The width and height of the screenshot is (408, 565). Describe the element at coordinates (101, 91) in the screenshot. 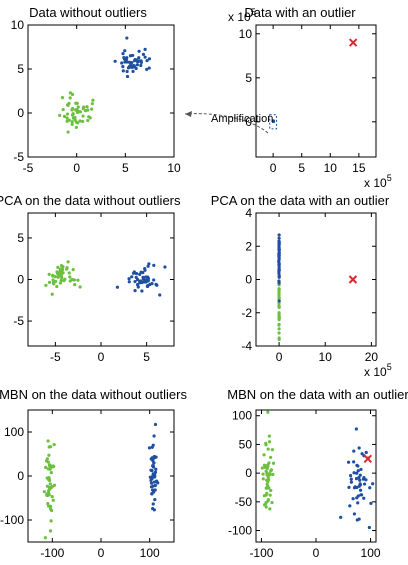

I see `plot-frame` at that location.